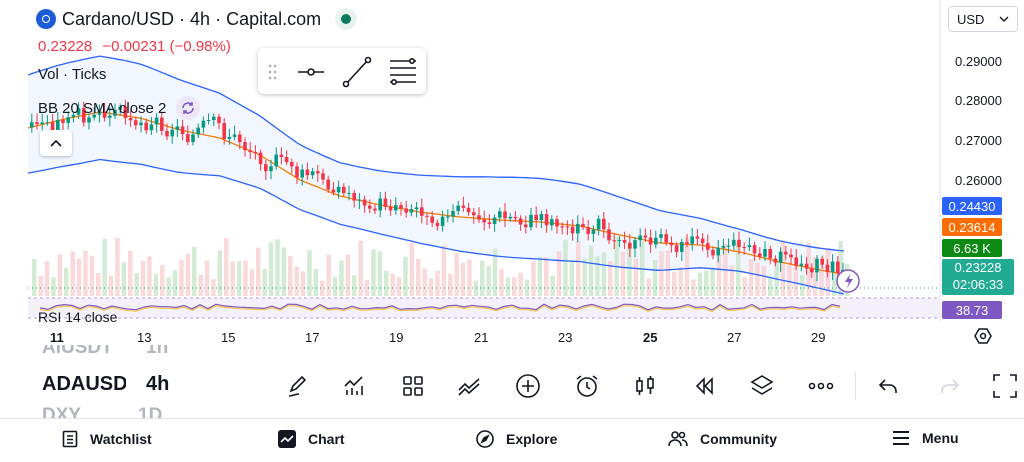 The image size is (1024, 462). What do you see at coordinates (645, 386) in the screenshot?
I see `candles-icon` at bounding box center [645, 386].